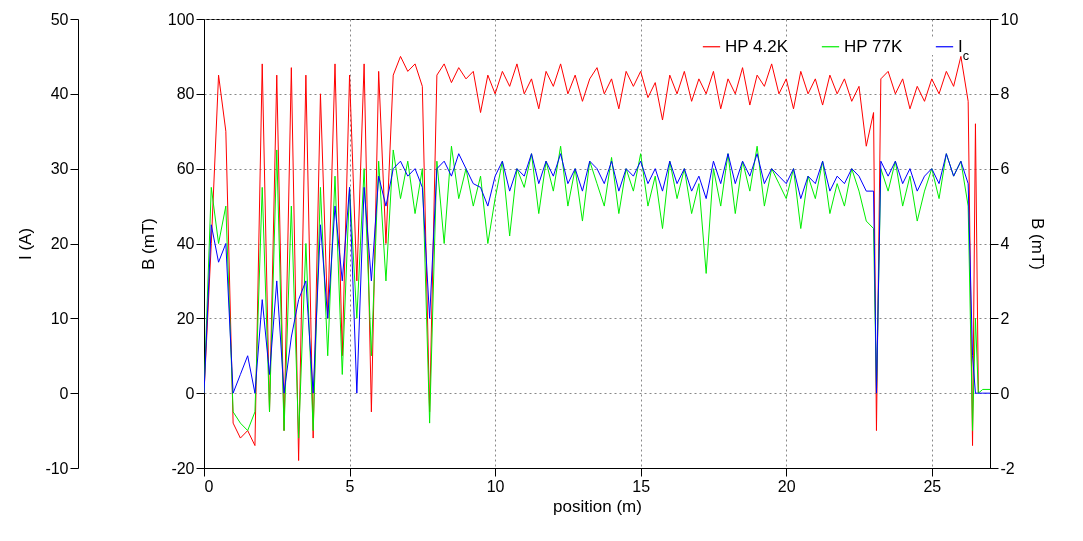 This screenshot has height=541, width=1083. Describe the element at coordinates (1005, 169) in the screenshot. I see `y2-tick-label: 6` at that location.